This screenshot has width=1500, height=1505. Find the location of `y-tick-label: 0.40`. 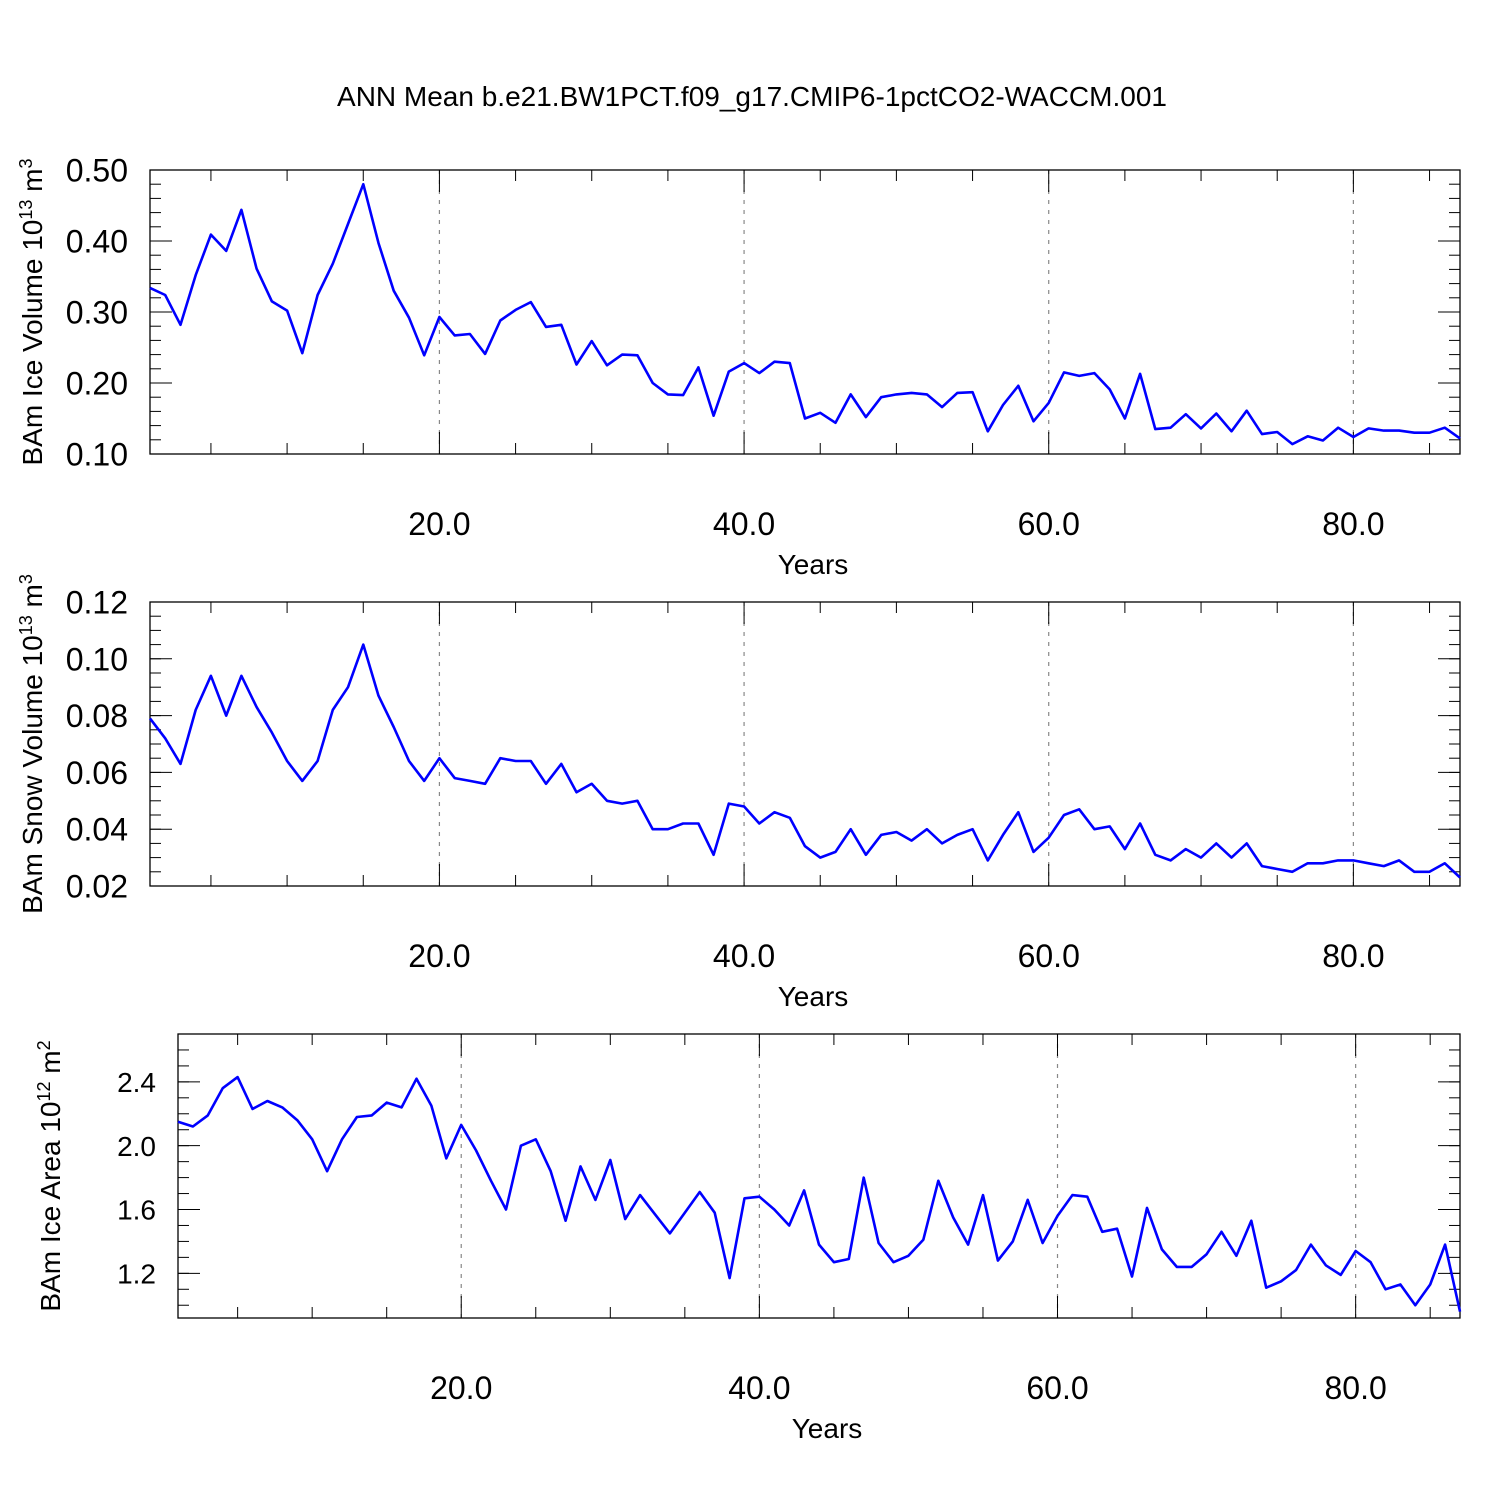

y-tick-label: 0.40 is located at coordinates (97, 242).